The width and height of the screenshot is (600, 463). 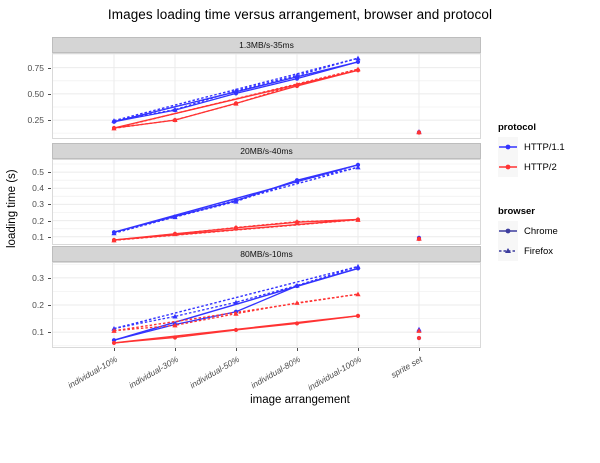 I want to click on legend-protocol: protocol HTTP/1.1 HTTP/2, so click(x=531, y=149).